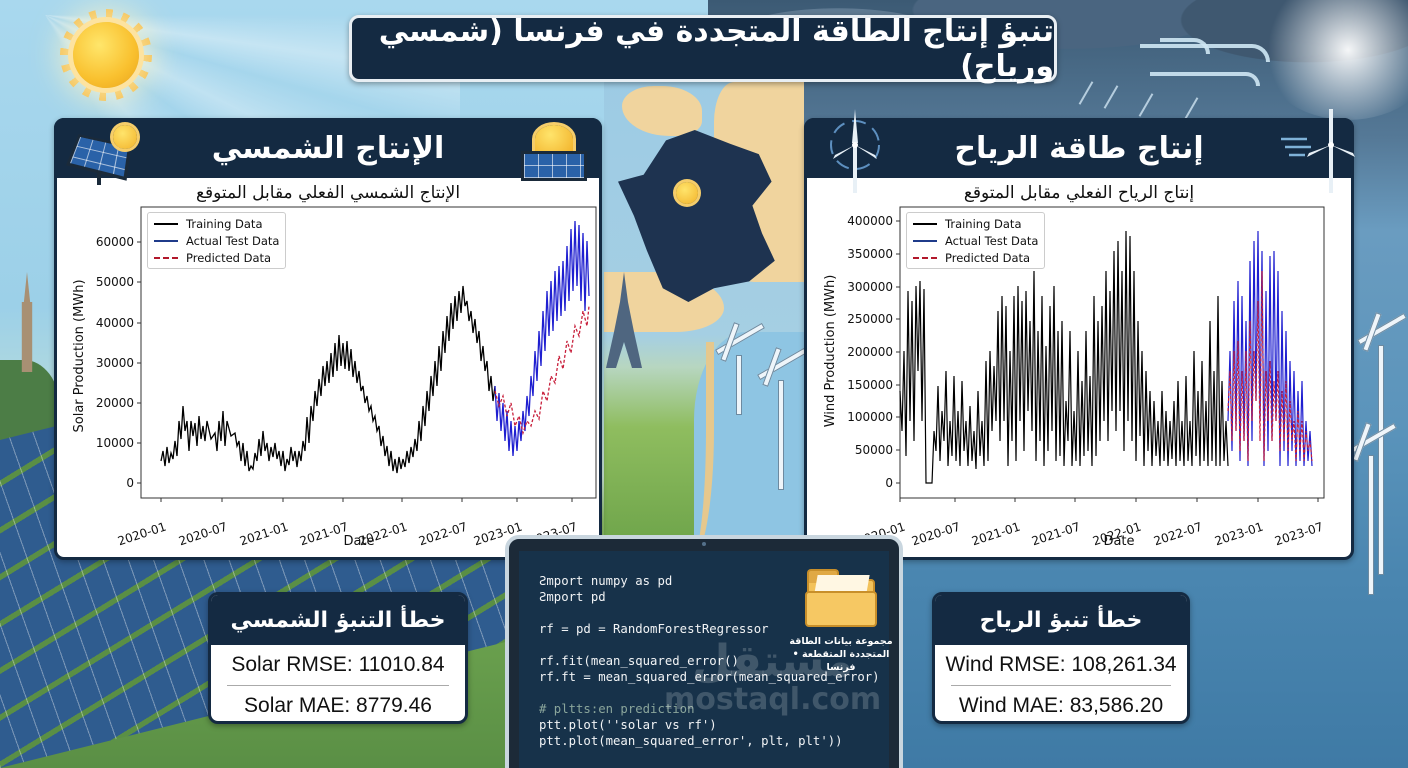 Image resolution: width=1408 pixels, height=768 pixels. I want to click on svg-text: 400000, so click(870, 221).